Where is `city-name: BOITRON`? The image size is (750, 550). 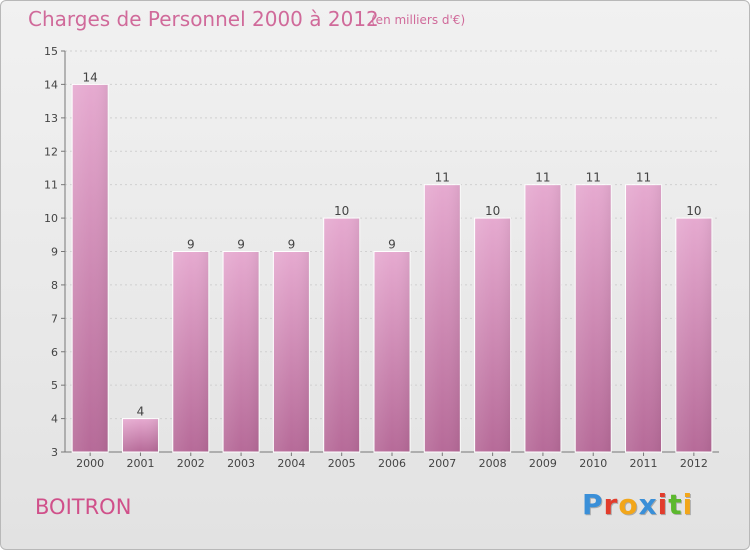 city-name: BOITRON is located at coordinates (83, 507).